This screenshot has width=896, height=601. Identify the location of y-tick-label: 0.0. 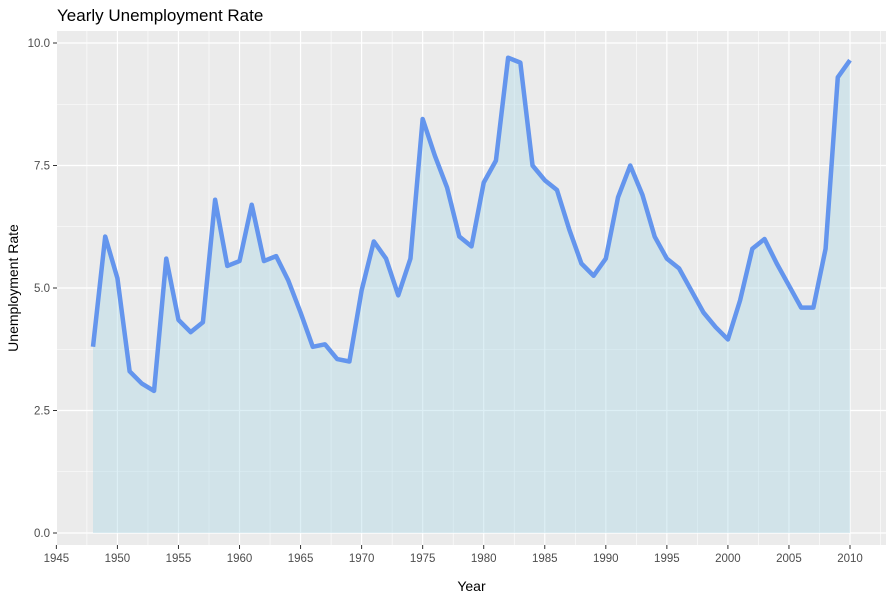
(42, 534).